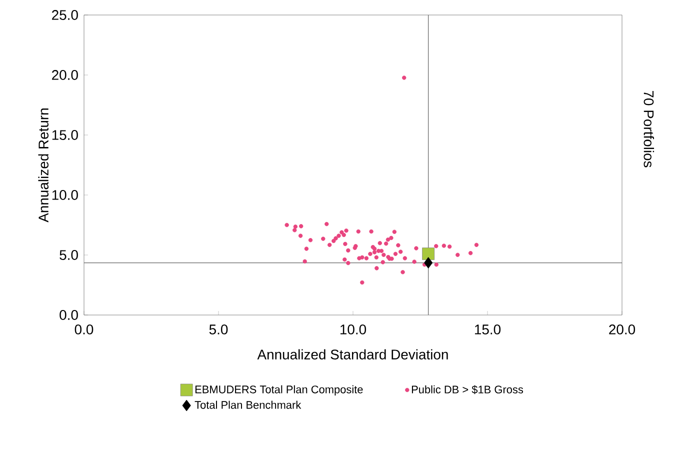 Image resolution: width=673 pixels, height=453 pixels. Describe the element at coordinates (279, 390) in the screenshot. I see `legend-label: EBMUDERS Total Plan Composite` at that location.